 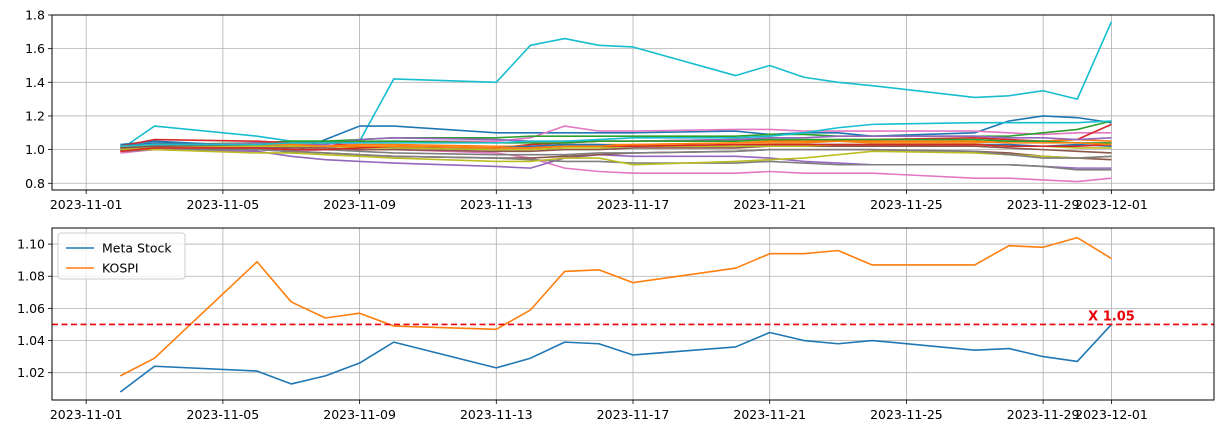 What do you see at coordinates (35, 15) in the screenshot?
I see `y-tick-label: 1.8` at bounding box center [35, 15].